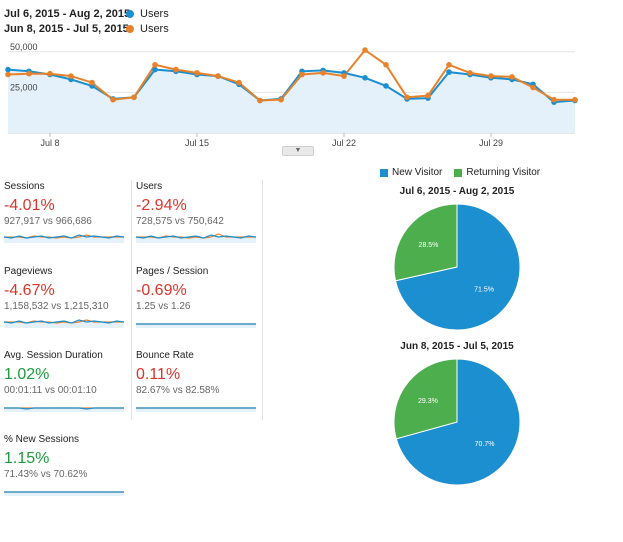 The height and width of the screenshot is (542, 623). What do you see at coordinates (457, 346) in the screenshot?
I see `pie-title-previous: Jun 8, 2015 - Jul 5, 2015` at bounding box center [457, 346].